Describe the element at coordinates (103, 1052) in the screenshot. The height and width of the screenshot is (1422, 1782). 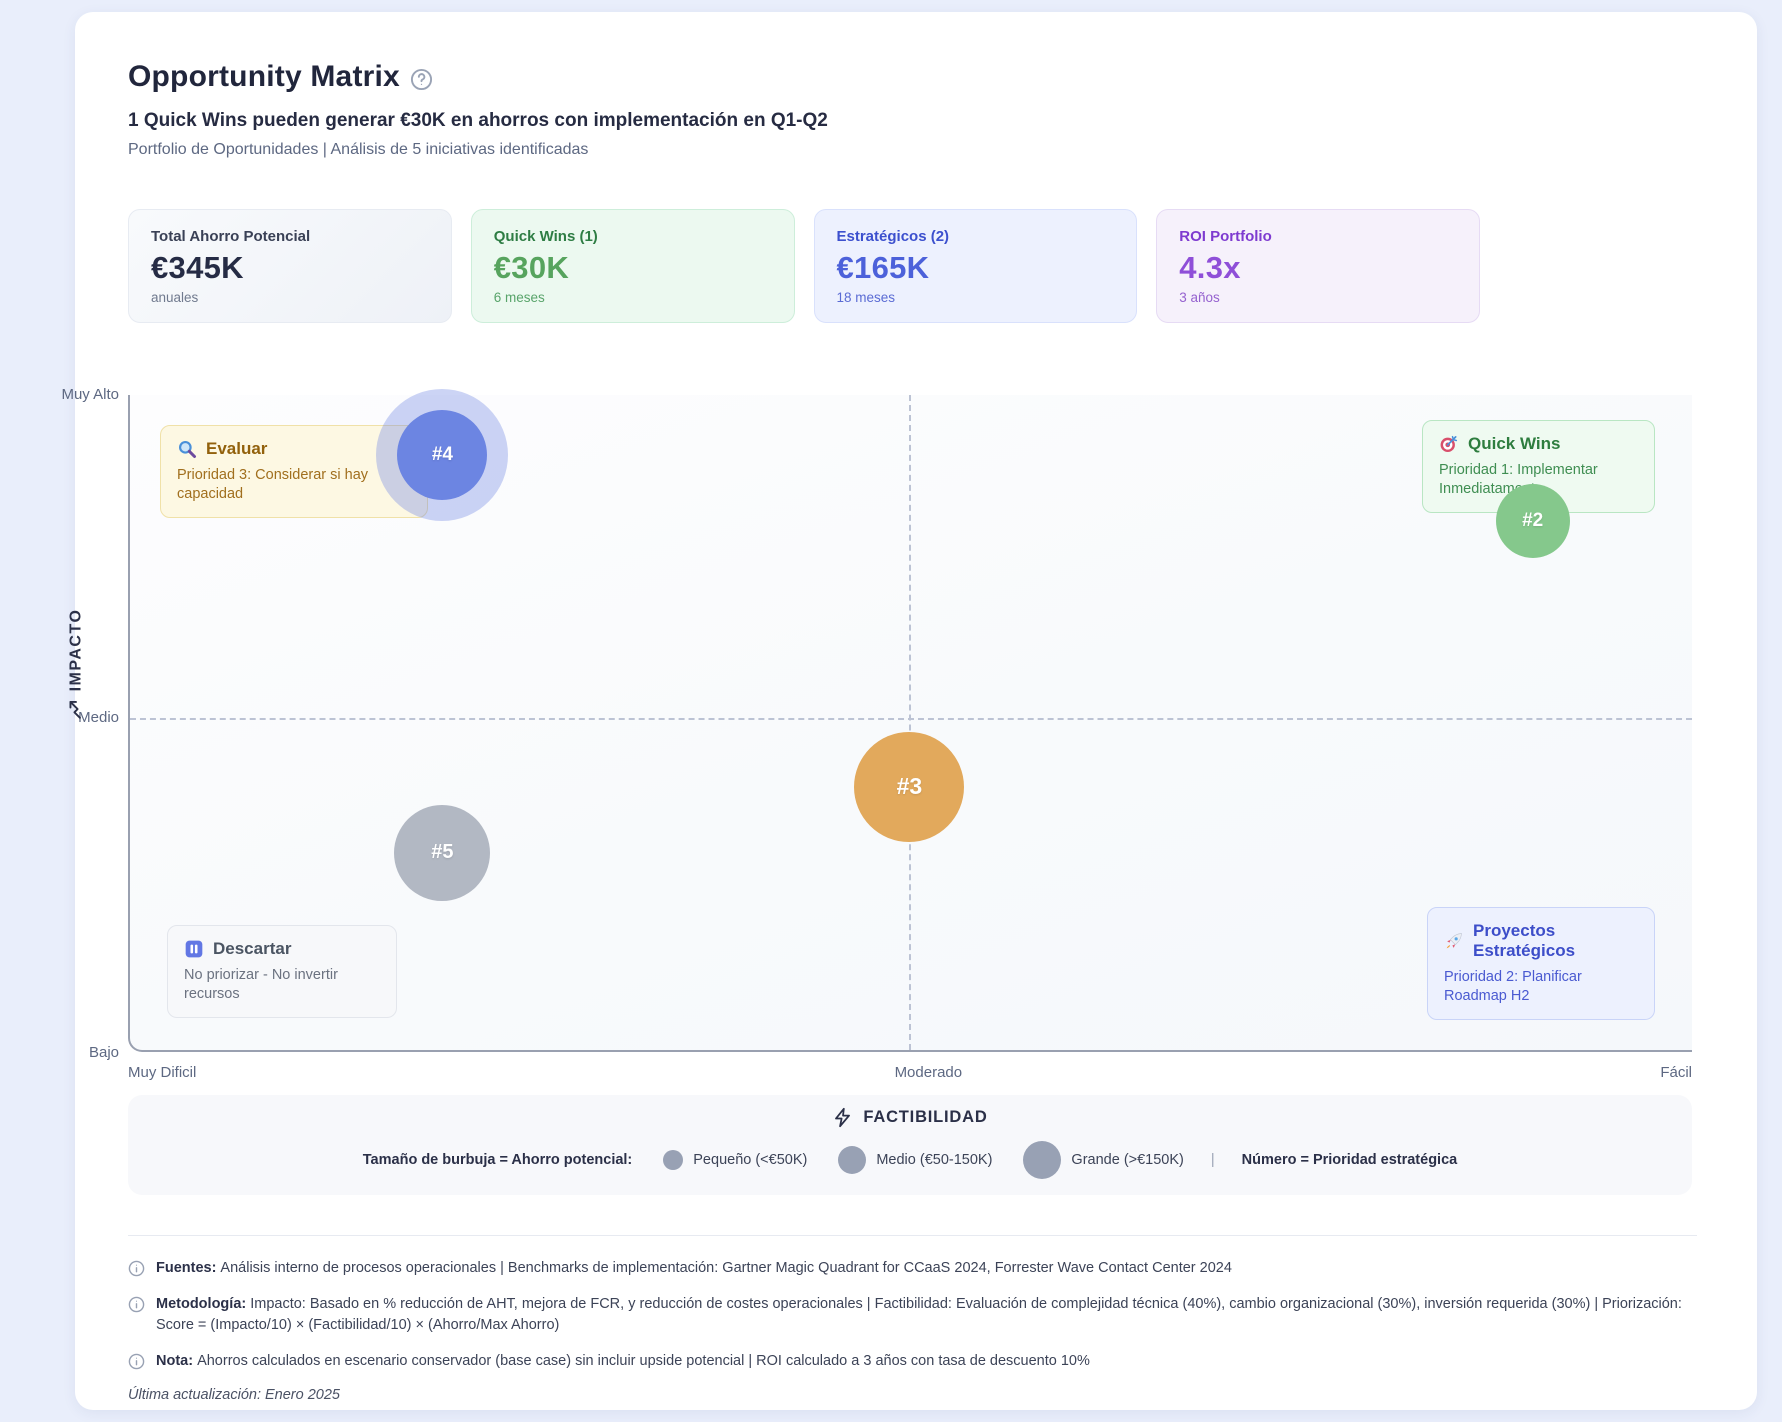
I see `y-tick-bajo: Bajo` at that location.